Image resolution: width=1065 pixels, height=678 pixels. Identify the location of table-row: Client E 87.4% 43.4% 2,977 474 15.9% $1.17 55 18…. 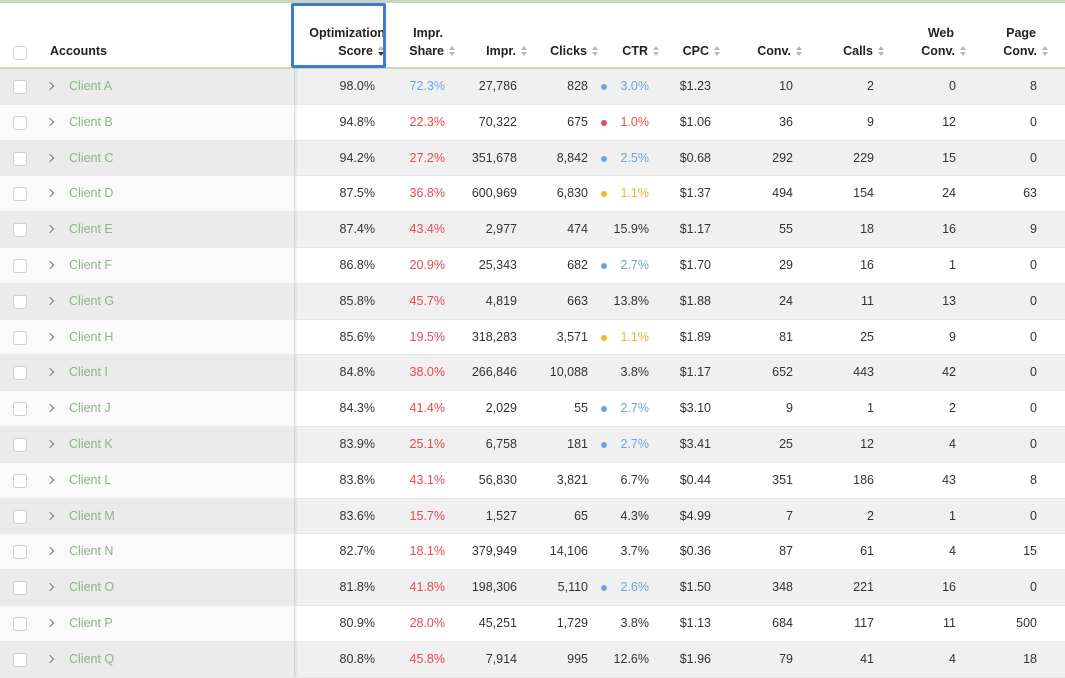
(532, 230).